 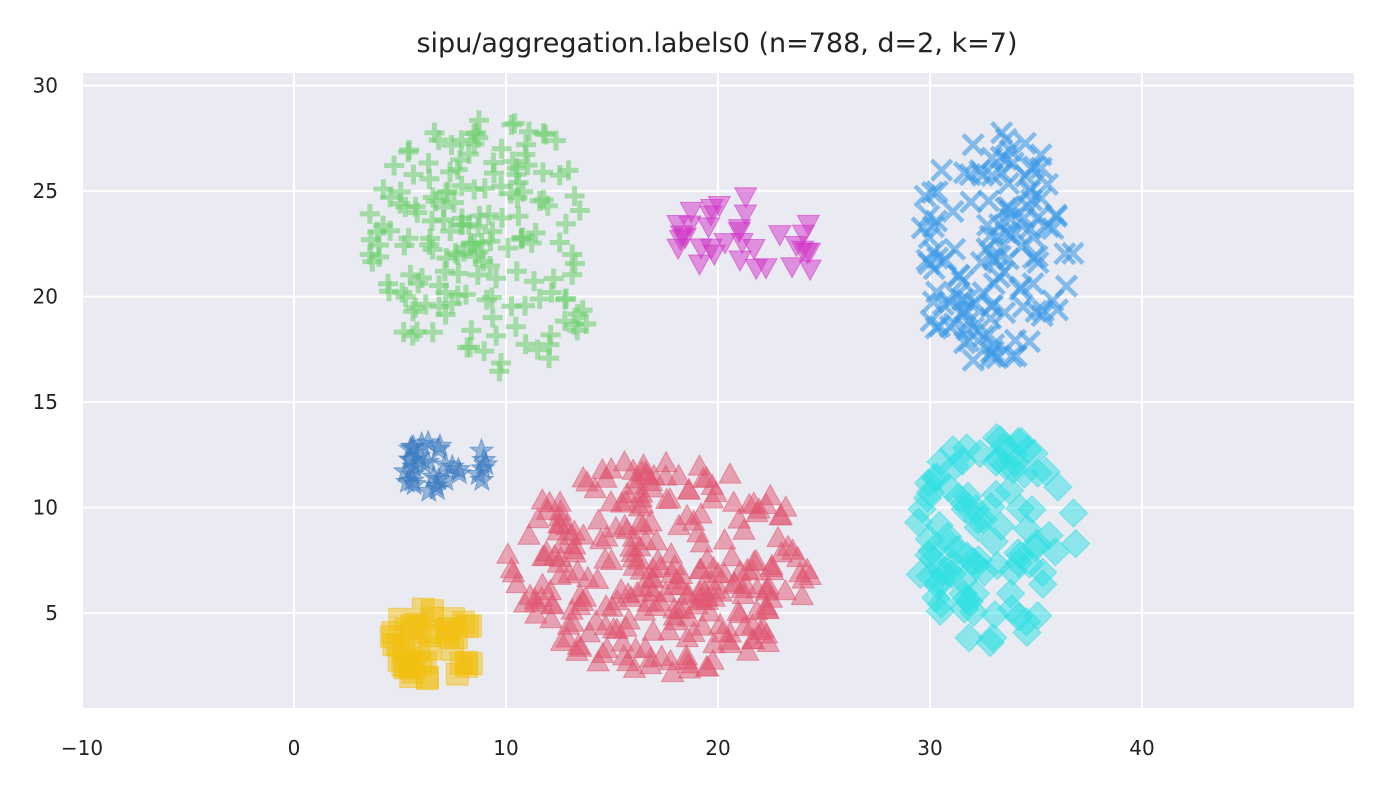 What do you see at coordinates (45, 402) in the screenshot?
I see `y-tick-label: 15` at bounding box center [45, 402].